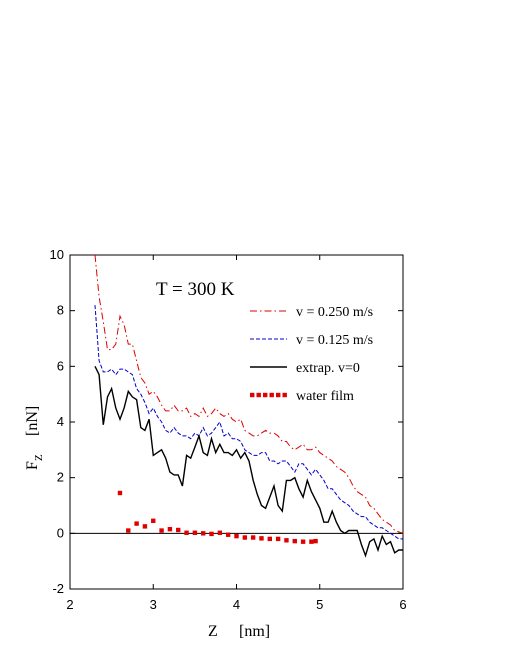 The width and height of the screenshot is (510, 660). I want to click on legend-label-0: v = 0.250 m/s, so click(334, 312).